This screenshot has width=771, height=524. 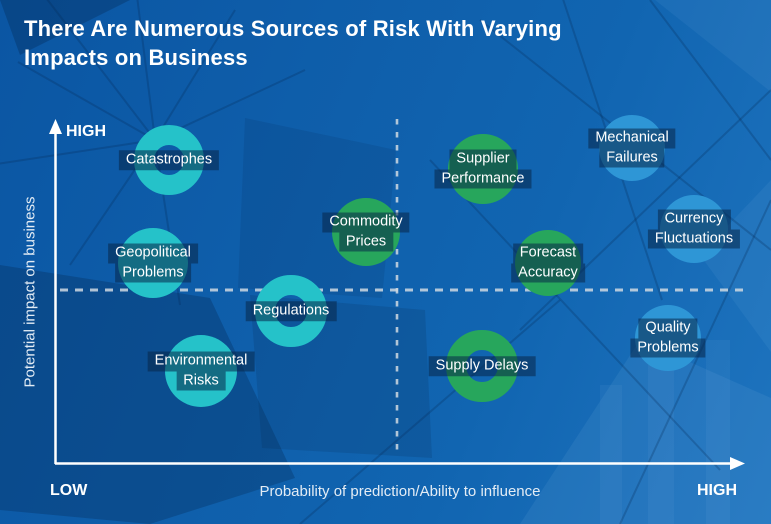 I want to click on bubble-label: Forecast Accuracy, so click(x=548, y=263).